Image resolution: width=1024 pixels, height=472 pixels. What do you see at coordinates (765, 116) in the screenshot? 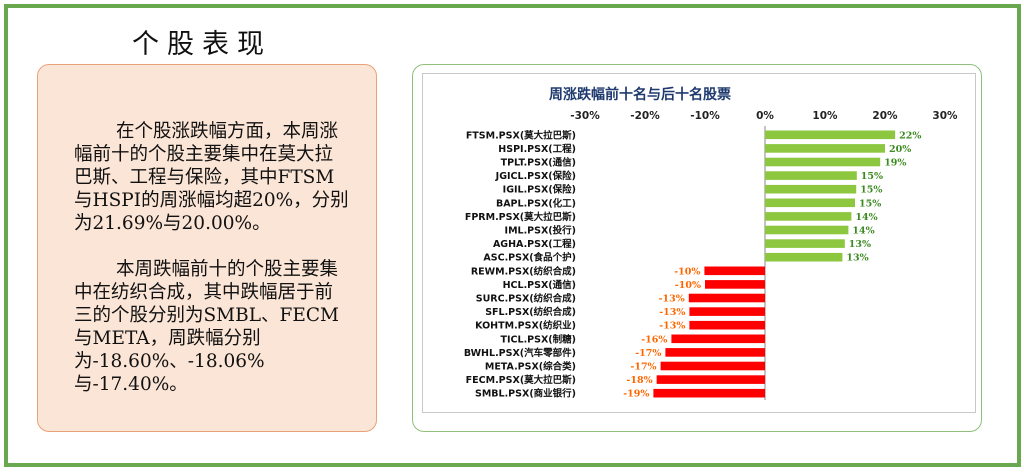
I see `x-tick-label: 0%` at bounding box center [765, 116].